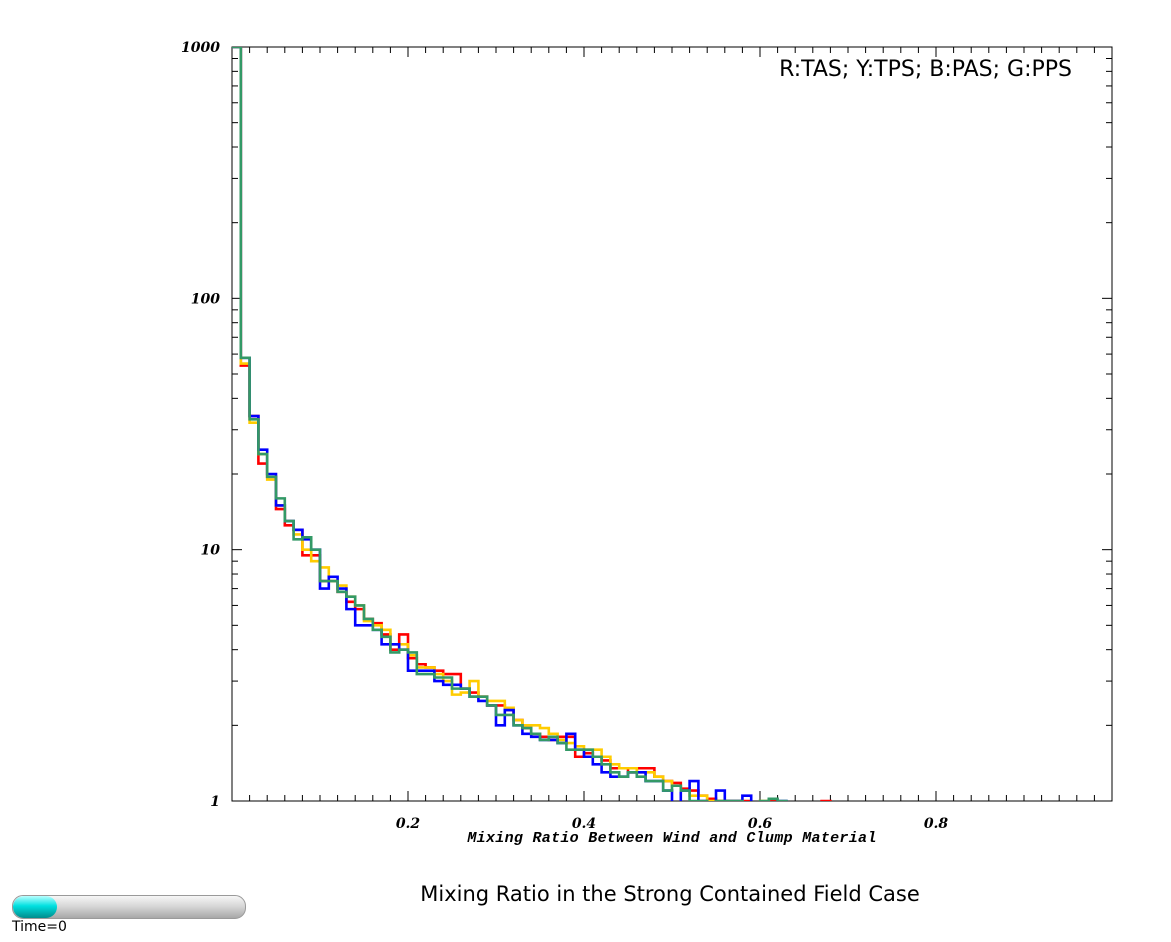 Image resolution: width=1171 pixels, height=942 pixels. I want to click on legend-text: R:TAS; Y:TPS; B:PAS; G:PPS, so click(925, 69).